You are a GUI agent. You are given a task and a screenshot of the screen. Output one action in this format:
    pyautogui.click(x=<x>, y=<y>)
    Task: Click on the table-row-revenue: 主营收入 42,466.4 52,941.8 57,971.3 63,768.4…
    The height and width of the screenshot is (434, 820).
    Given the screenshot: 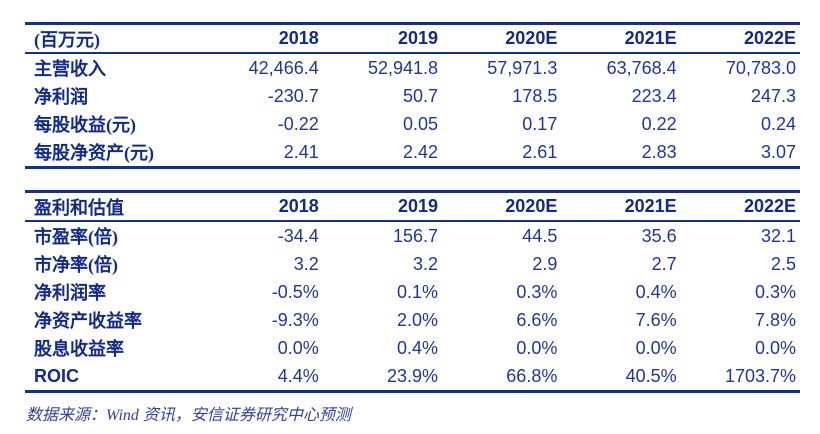 What is the action you would take?
    pyautogui.click(x=412, y=67)
    